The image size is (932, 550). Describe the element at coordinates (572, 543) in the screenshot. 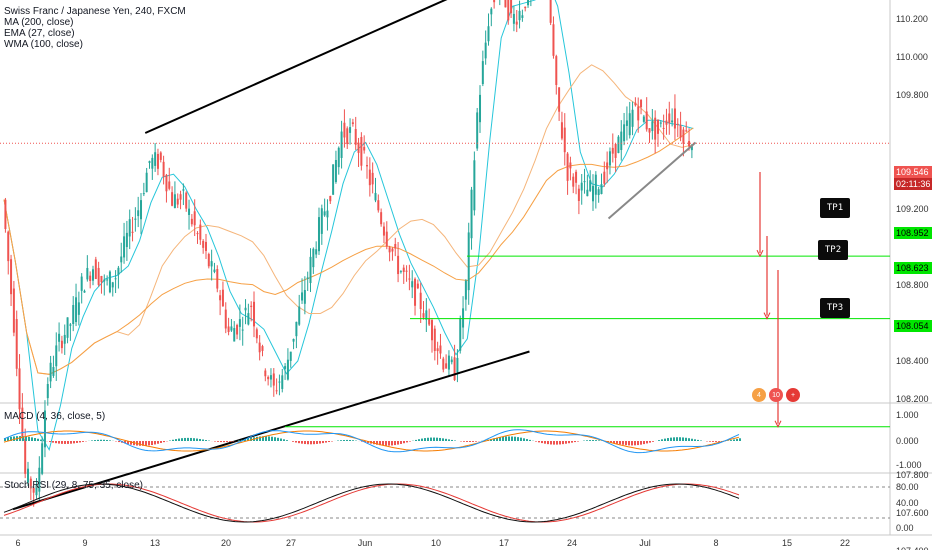

I see `time-tick-label: 24` at that location.